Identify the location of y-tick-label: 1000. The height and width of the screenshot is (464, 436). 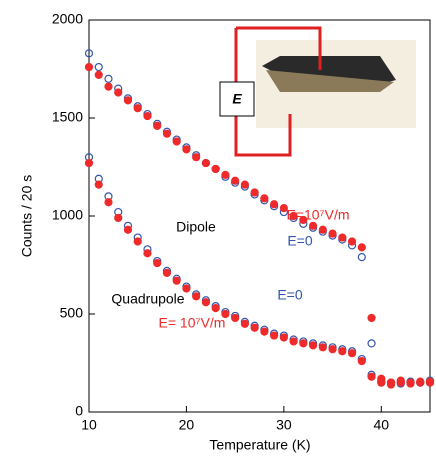
(67, 215).